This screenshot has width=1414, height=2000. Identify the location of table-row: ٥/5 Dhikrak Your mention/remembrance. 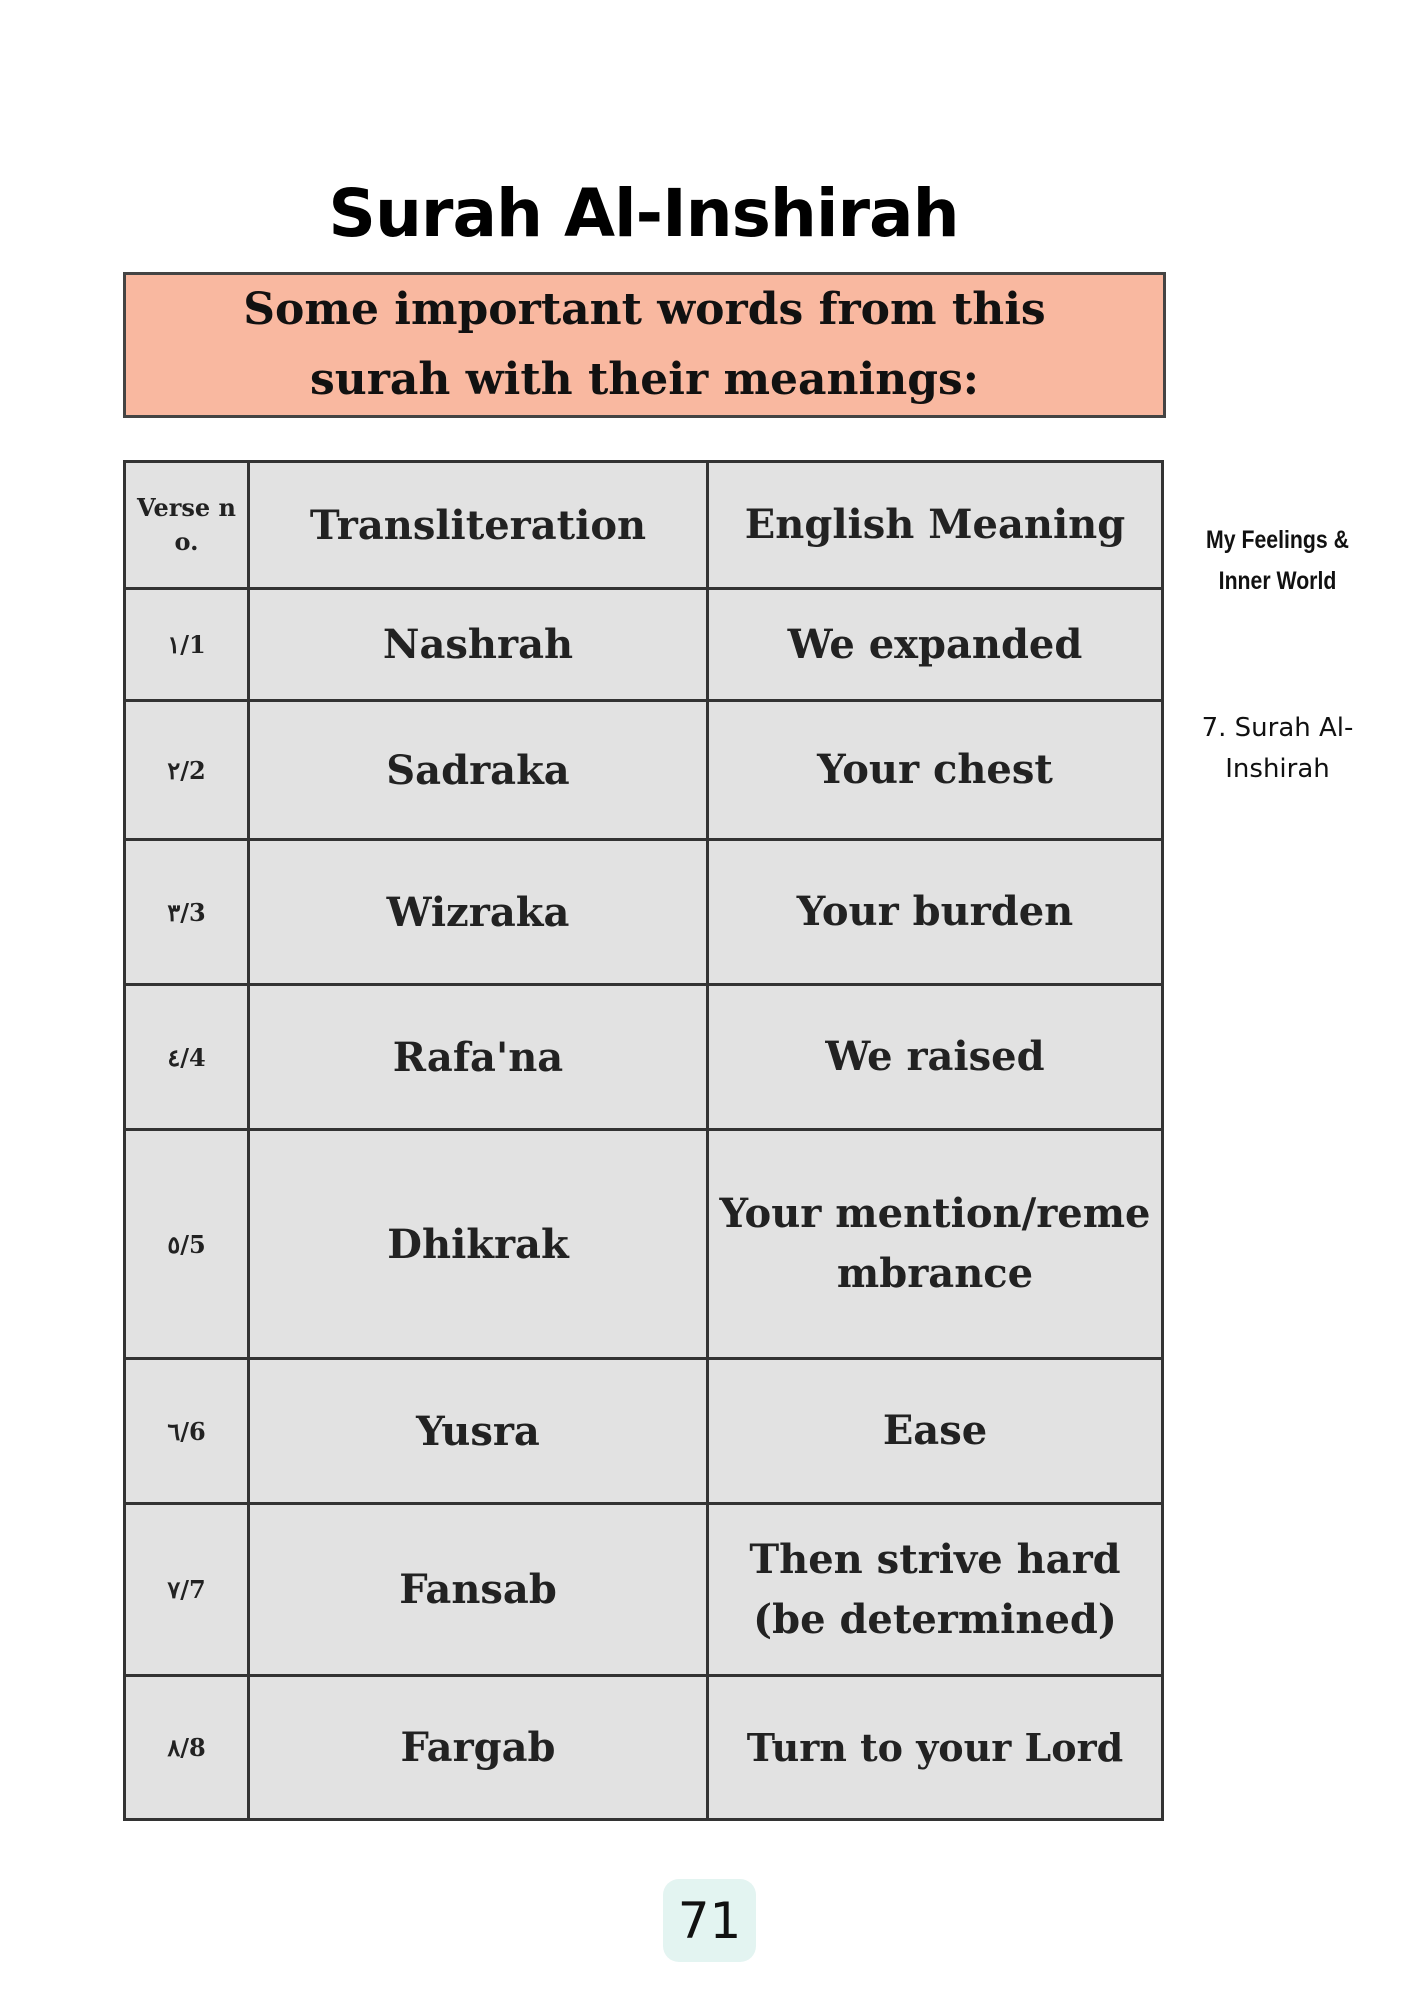
(643, 1244).